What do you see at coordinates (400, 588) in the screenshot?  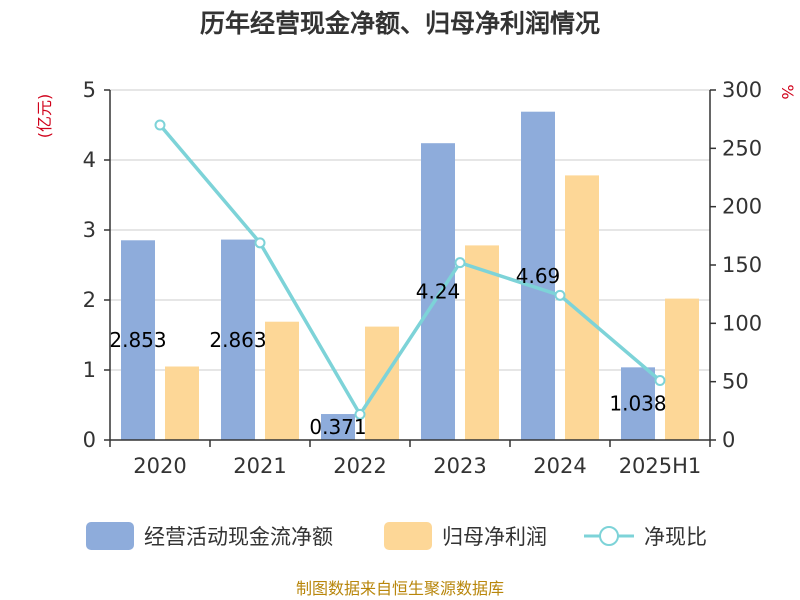 I see `source-note: 制图数据来自恒生聚源数据库` at bounding box center [400, 588].